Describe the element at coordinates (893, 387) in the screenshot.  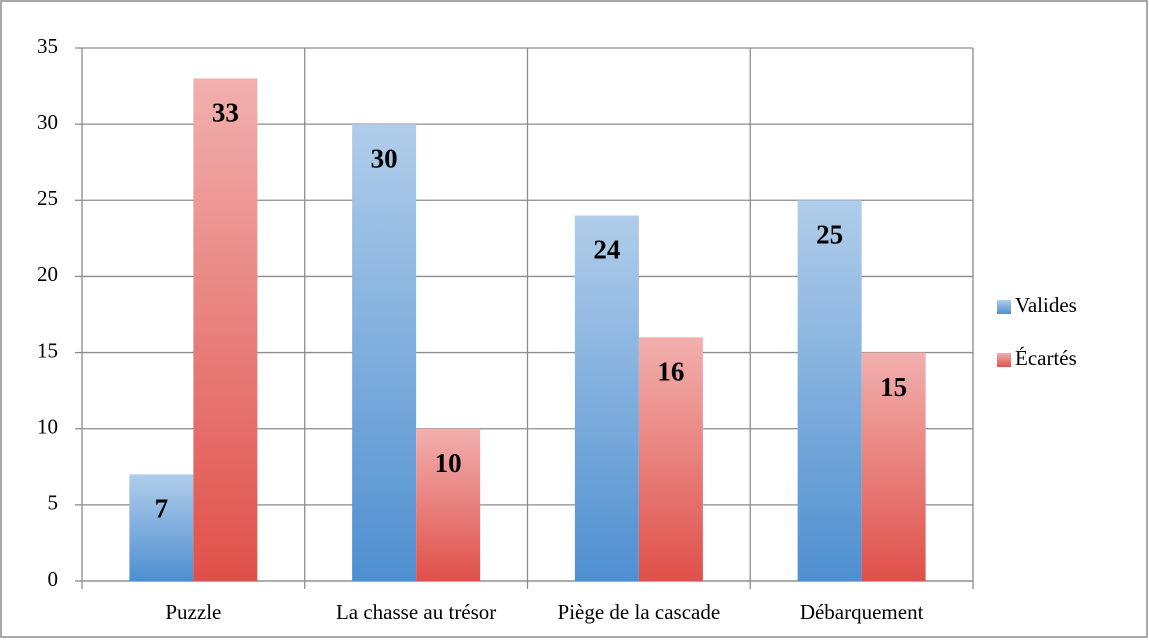
I see `value-label: 15` at that location.